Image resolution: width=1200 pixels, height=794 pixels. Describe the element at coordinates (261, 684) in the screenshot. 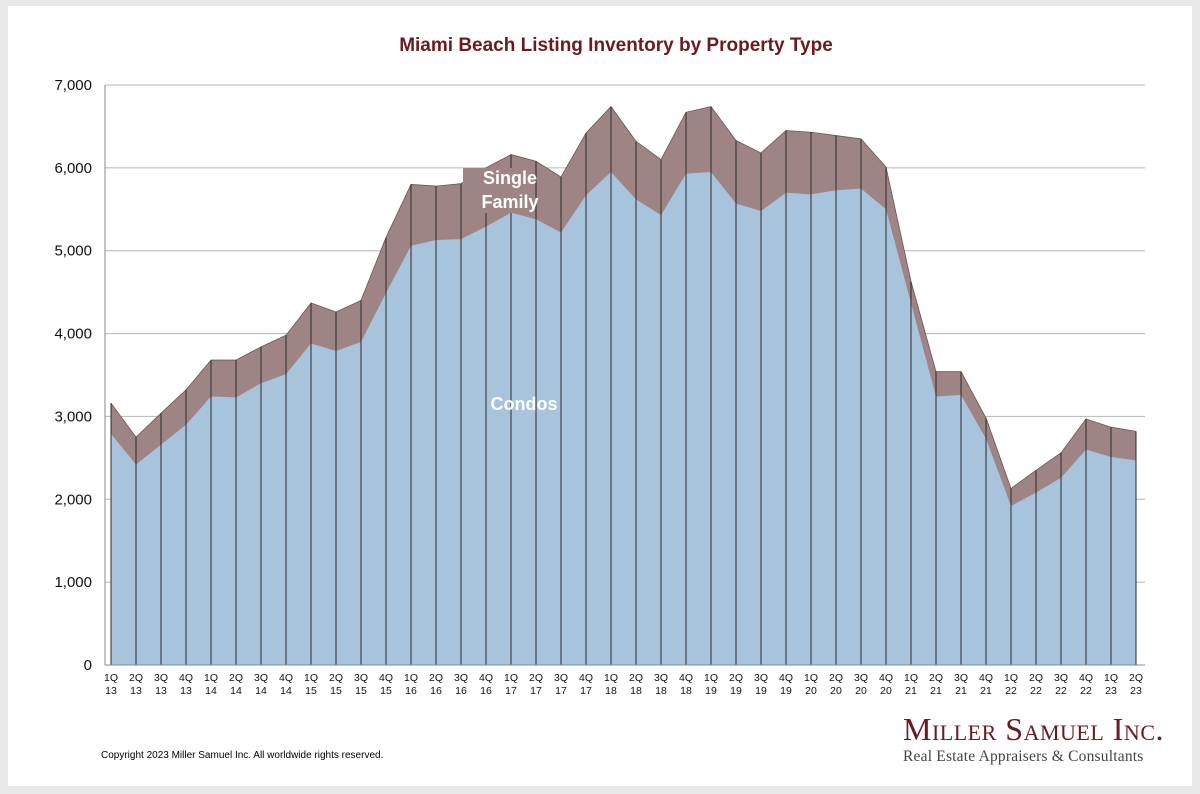

I see `x-tick-label-6: 3Q 14` at that location.